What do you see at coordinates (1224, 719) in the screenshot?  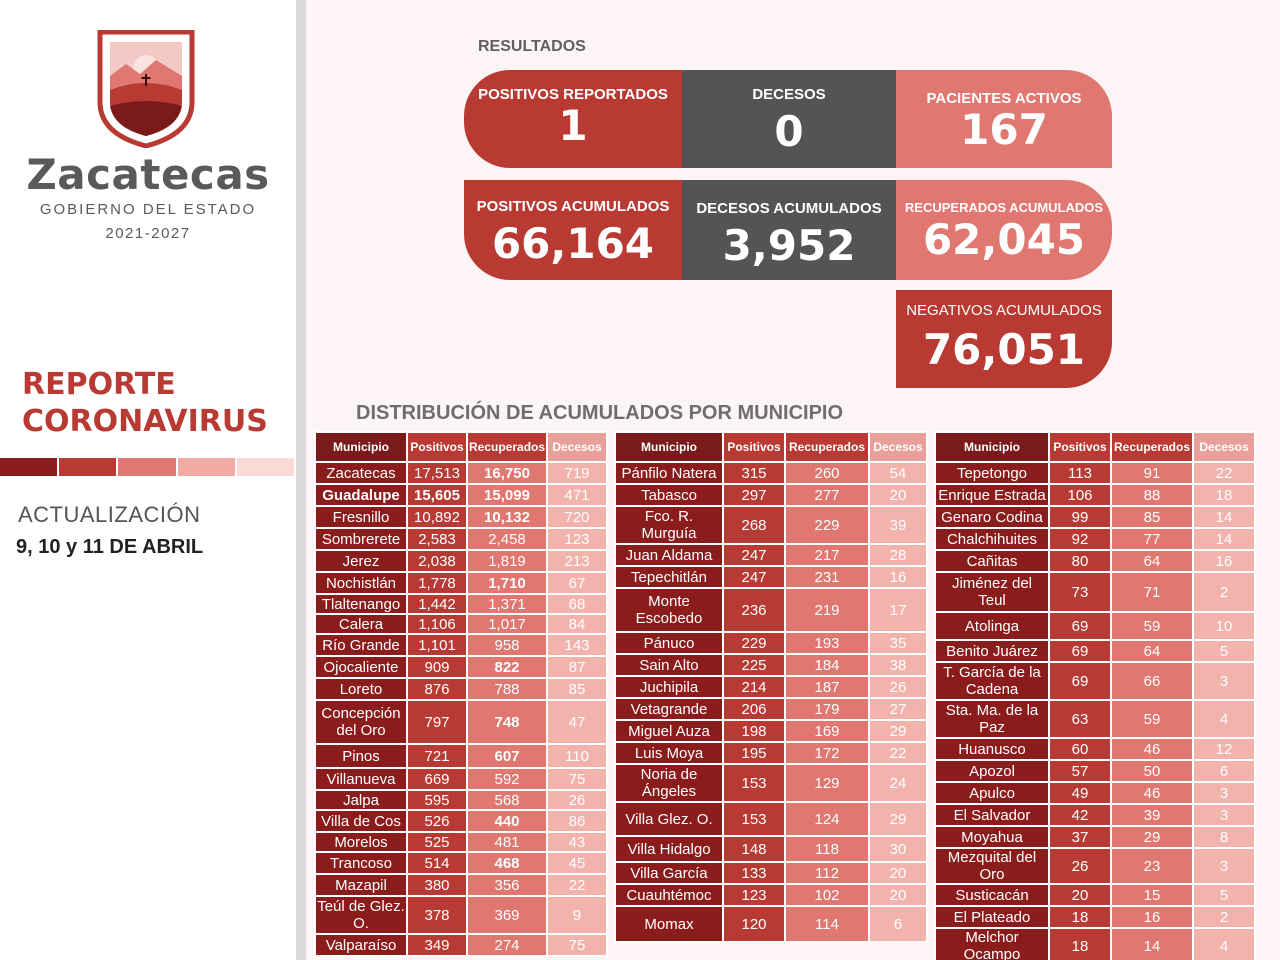 I see `decesos-cell: 4` at bounding box center [1224, 719].